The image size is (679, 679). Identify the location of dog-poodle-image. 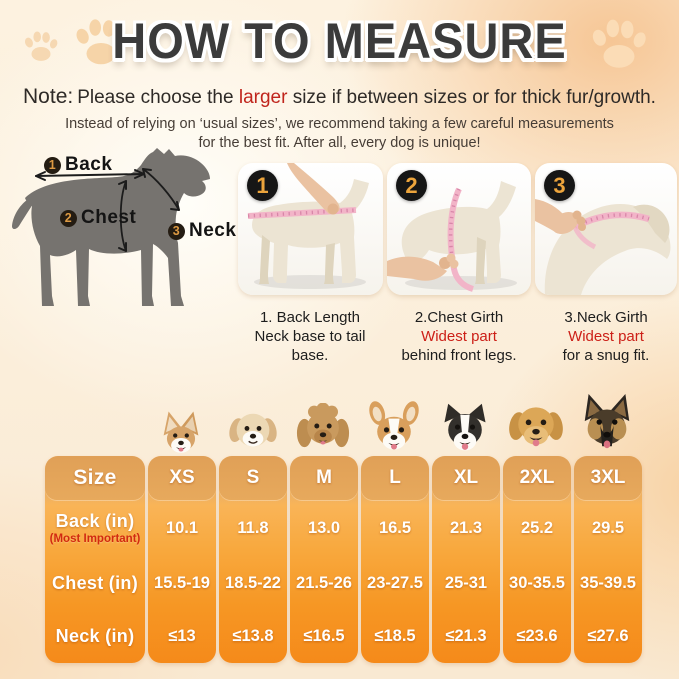
(323, 429).